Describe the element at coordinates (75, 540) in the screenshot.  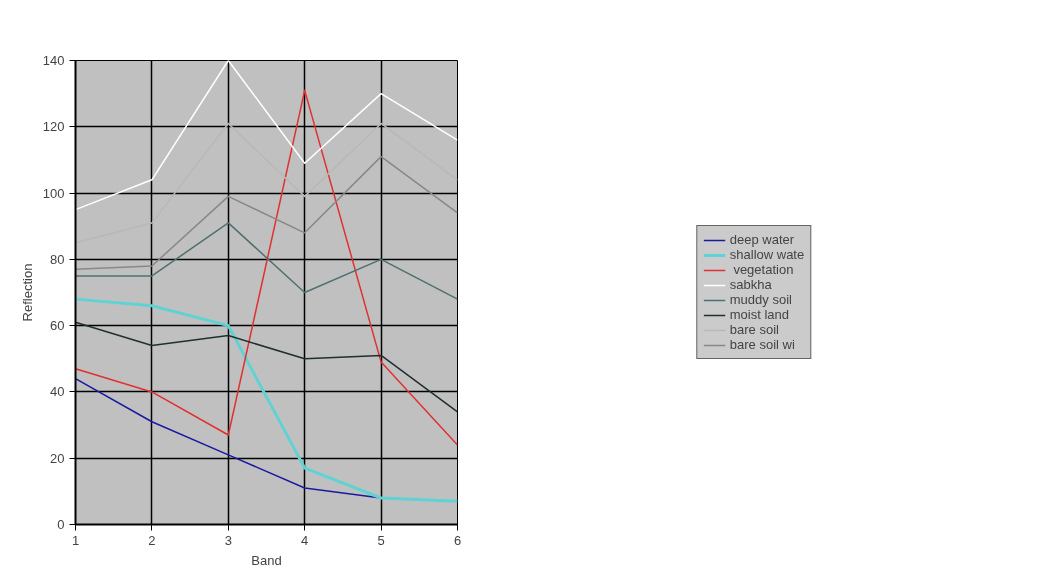
I see `x-tick-label: 1` at that location.